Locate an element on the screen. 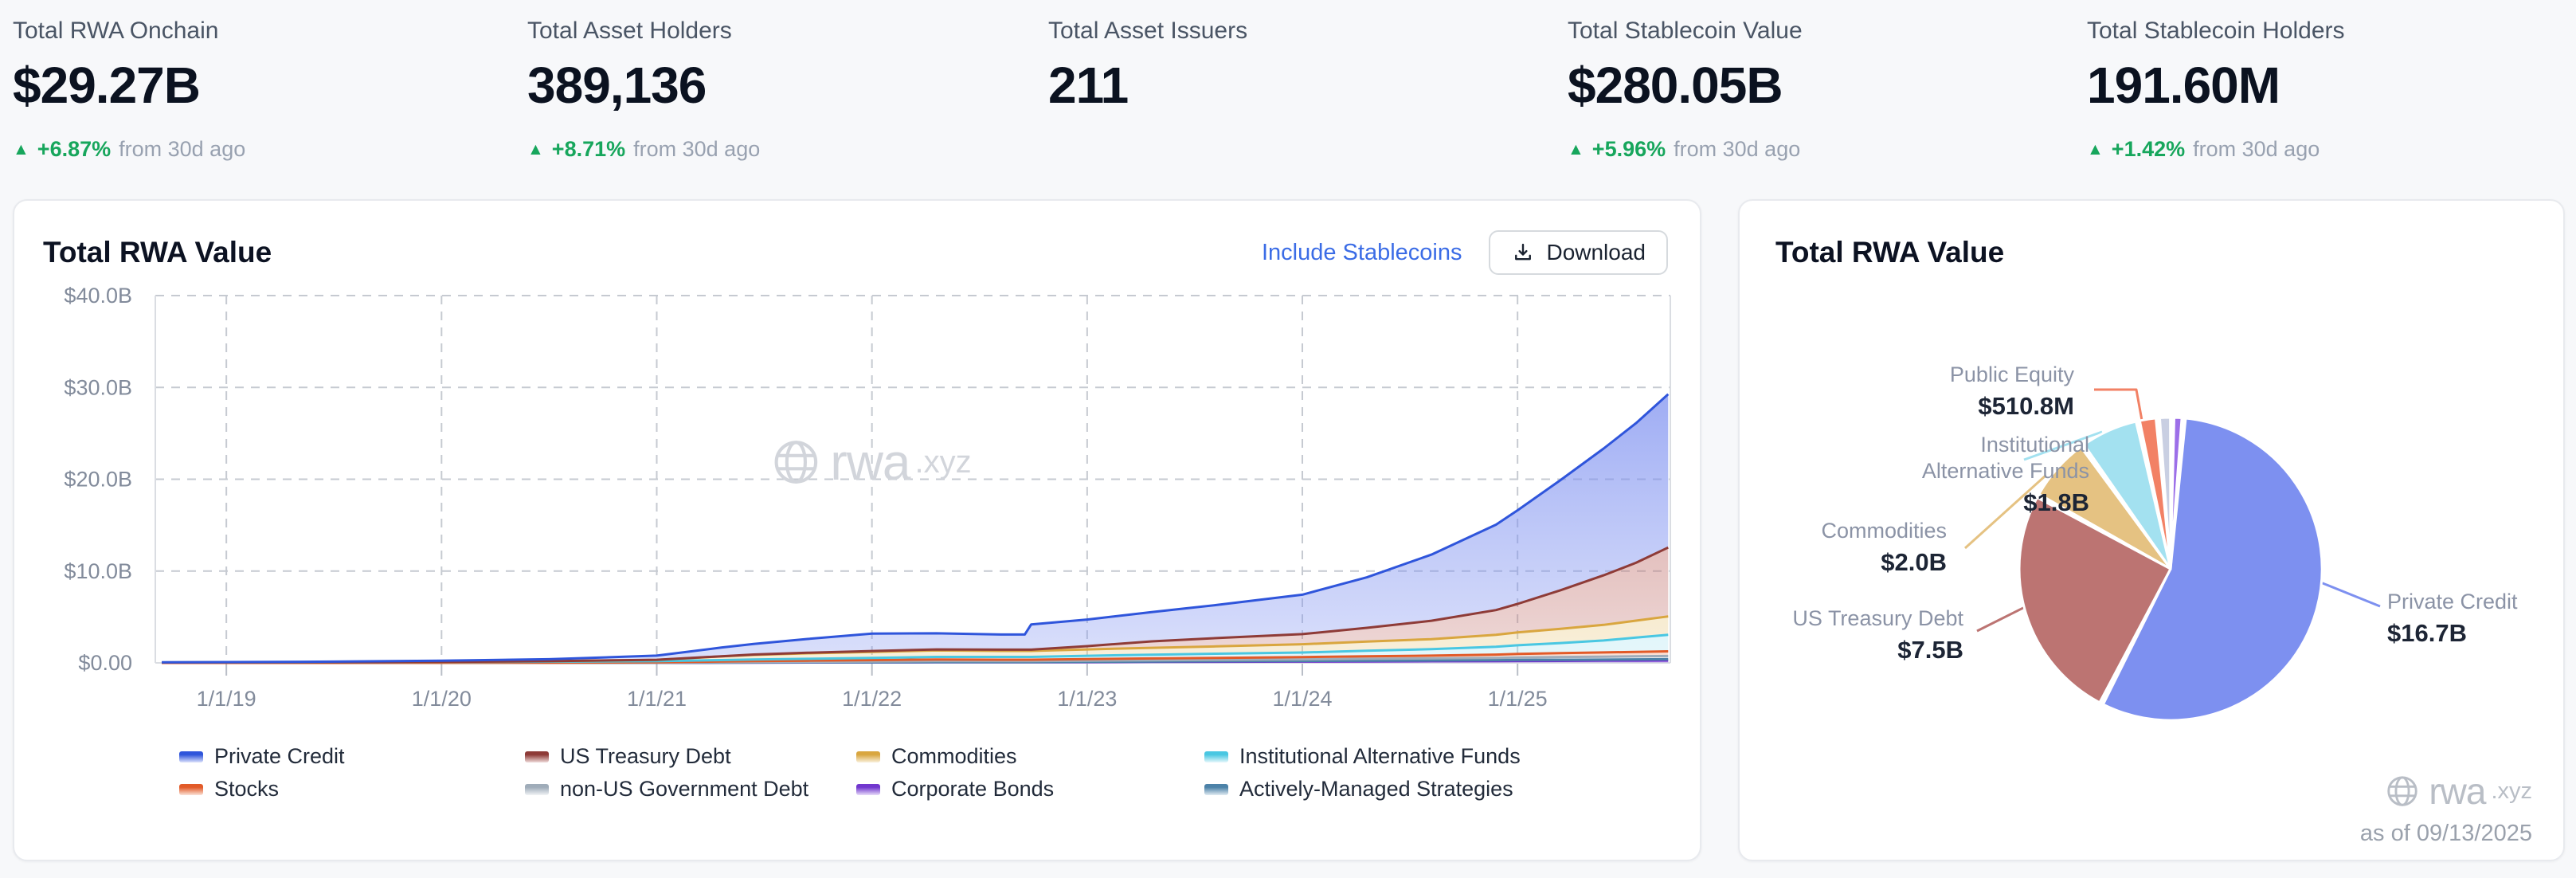 The width and height of the screenshot is (2576, 878). legend-label: Stocks is located at coordinates (247, 789).